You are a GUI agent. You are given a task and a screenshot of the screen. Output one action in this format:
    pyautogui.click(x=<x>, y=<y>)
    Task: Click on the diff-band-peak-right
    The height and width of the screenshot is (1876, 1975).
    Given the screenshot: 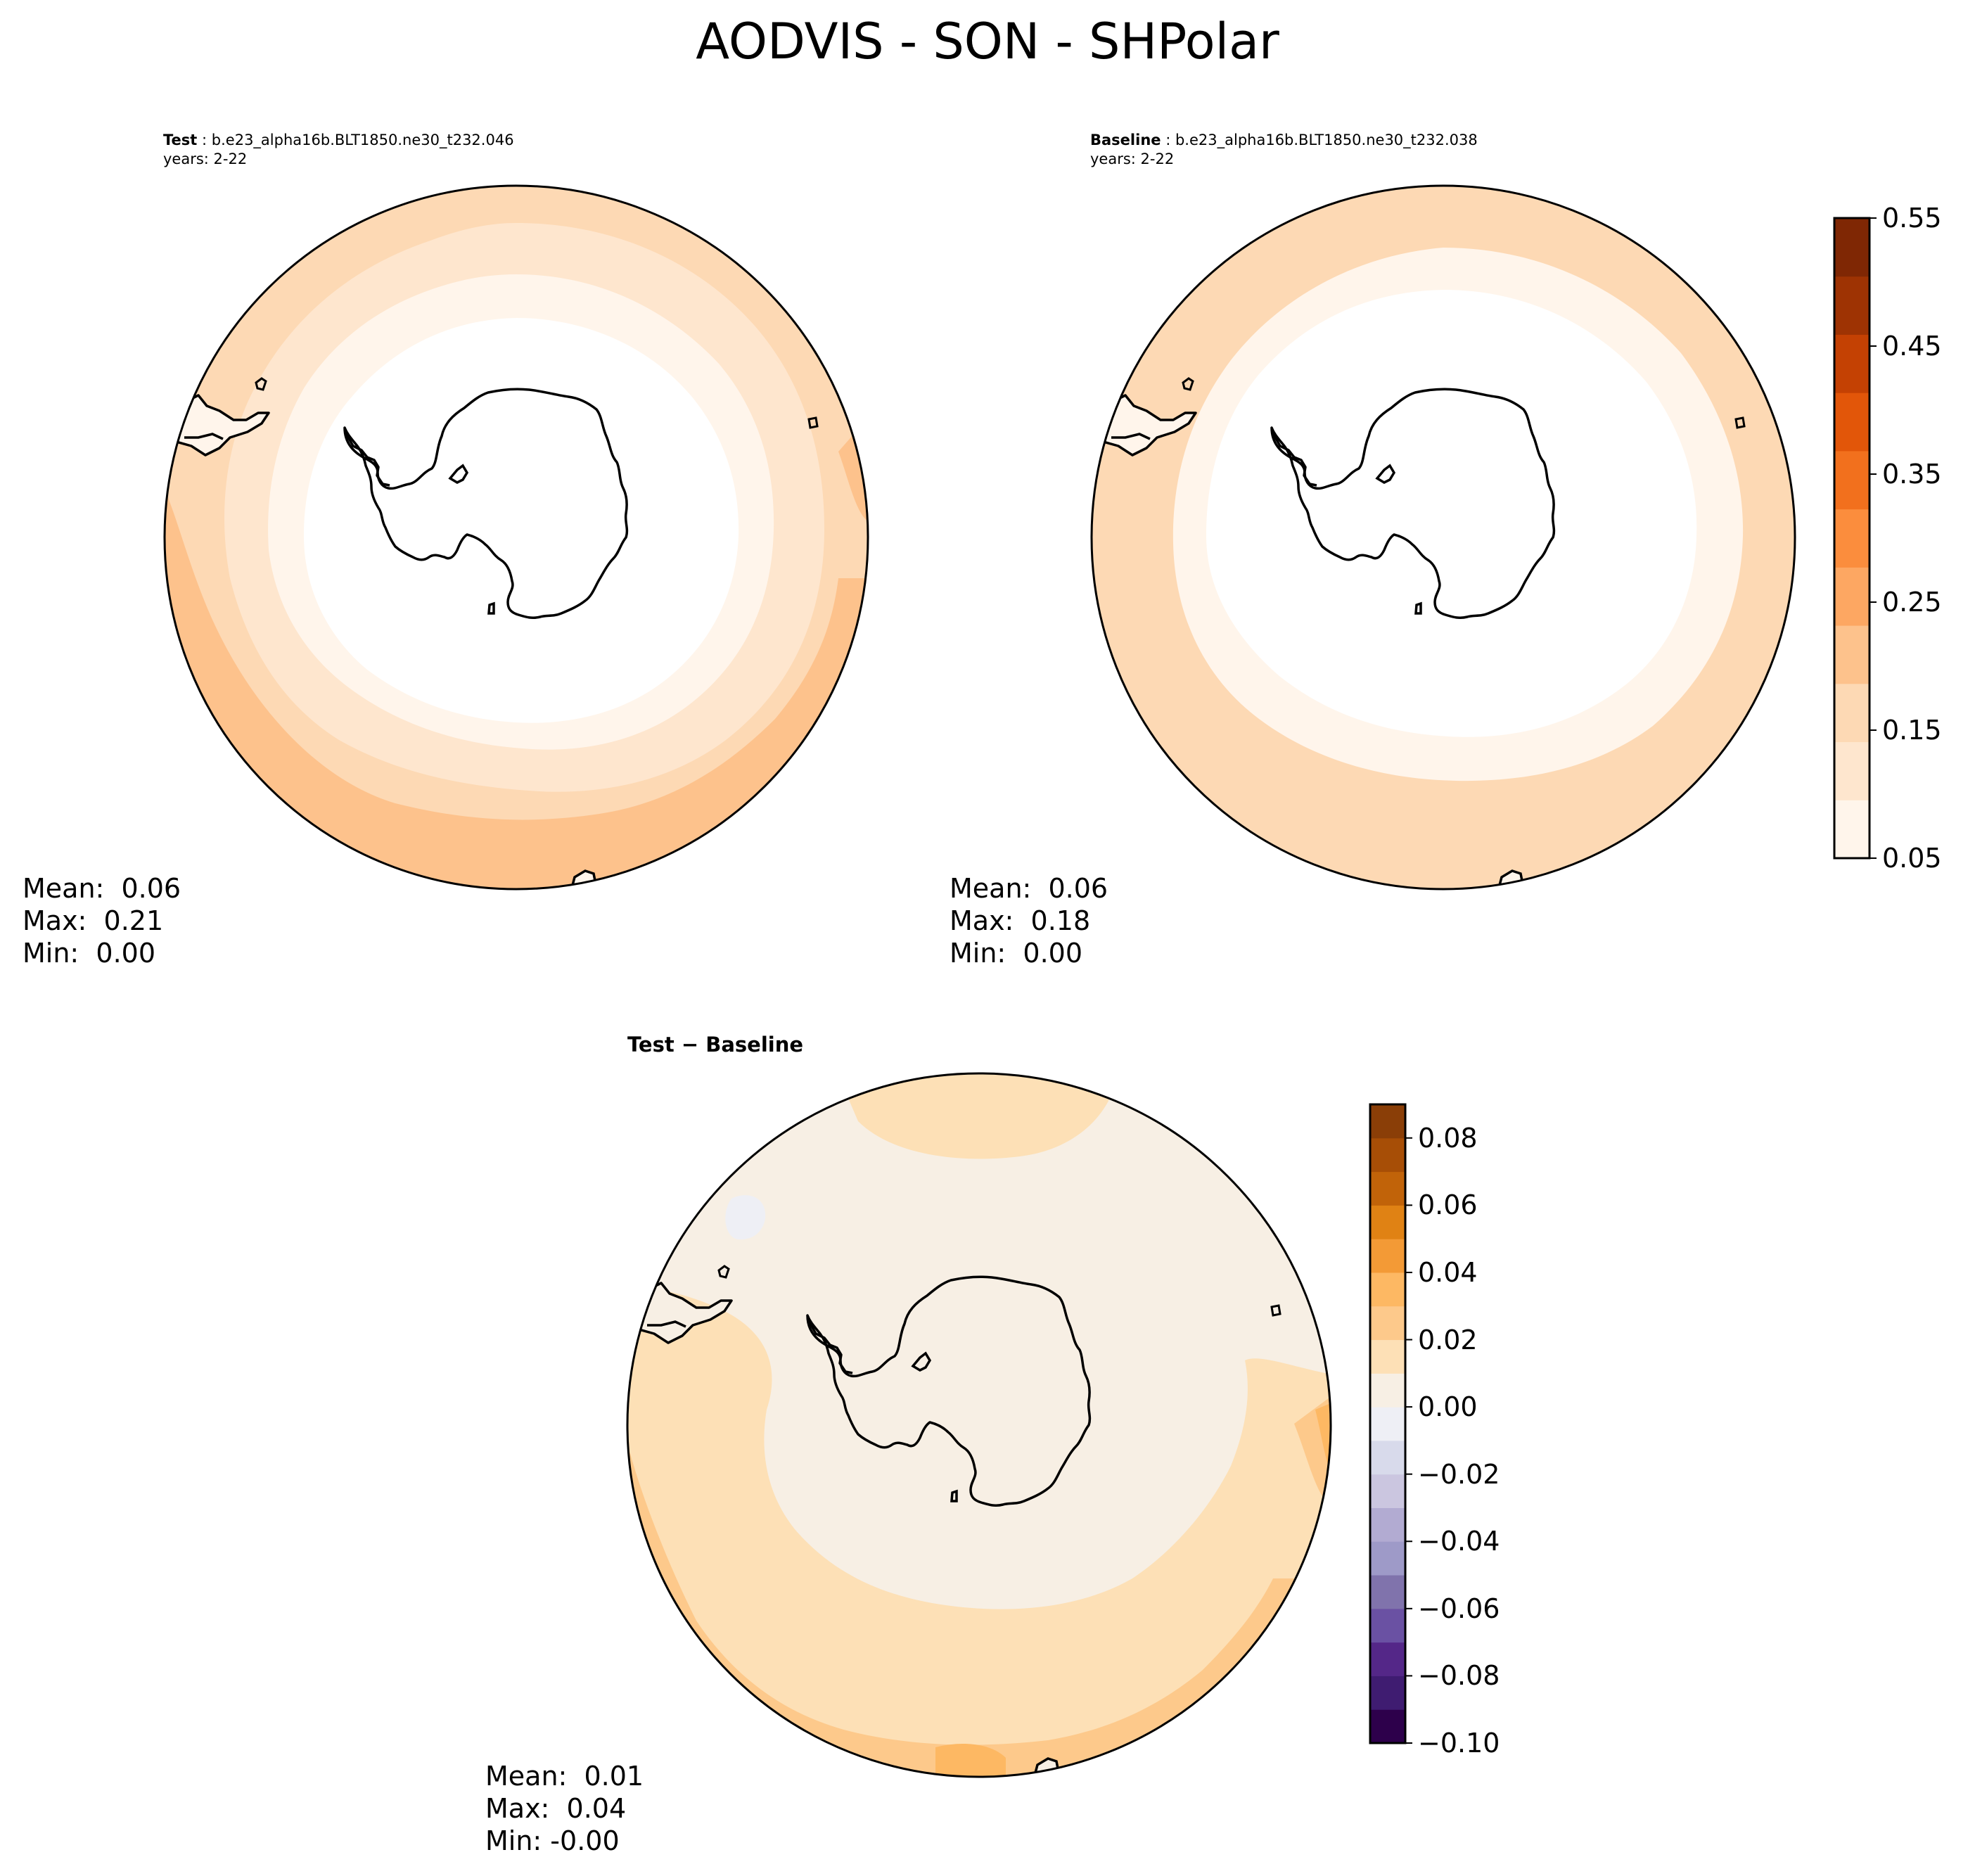 What is the action you would take?
    pyautogui.click(x=1323, y=1438)
    